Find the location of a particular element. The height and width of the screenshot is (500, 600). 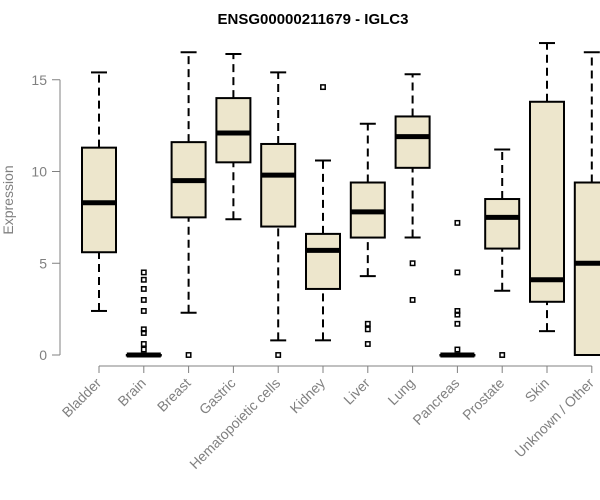

x-tick-label: Unknown / Other is located at coordinates (554, 418).